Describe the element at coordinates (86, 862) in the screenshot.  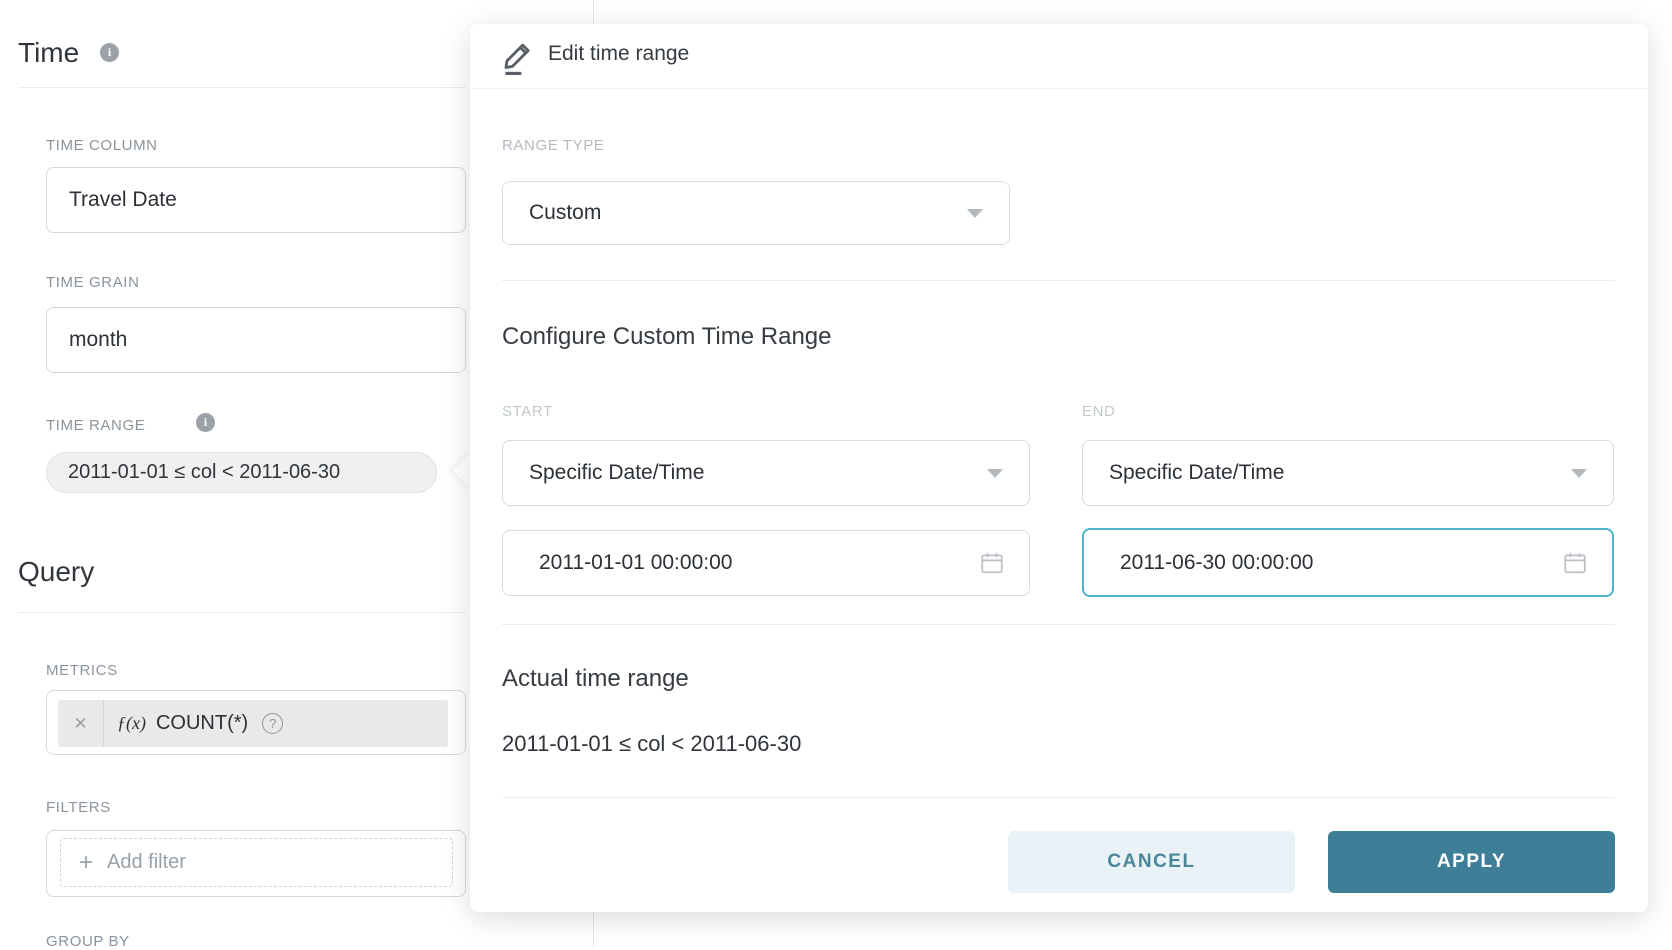
I see `plus-icon: +` at that location.